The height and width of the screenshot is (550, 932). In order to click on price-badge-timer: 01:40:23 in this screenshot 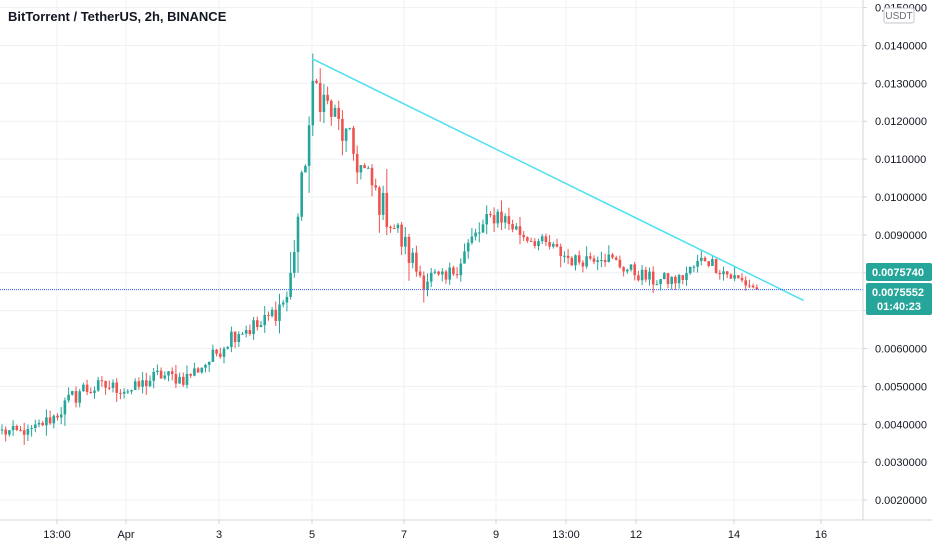, I will do `click(899, 307)`.